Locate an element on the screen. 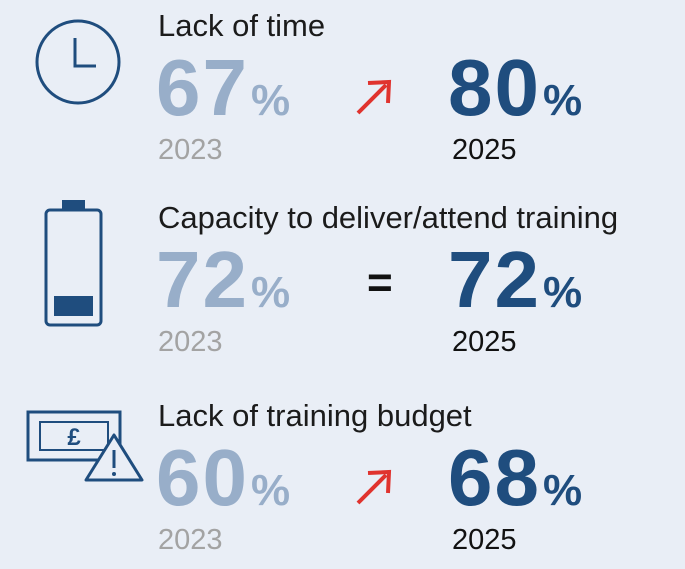 The image size is (685, 569). value-2025: 68% is located at coordinates (515, 478).